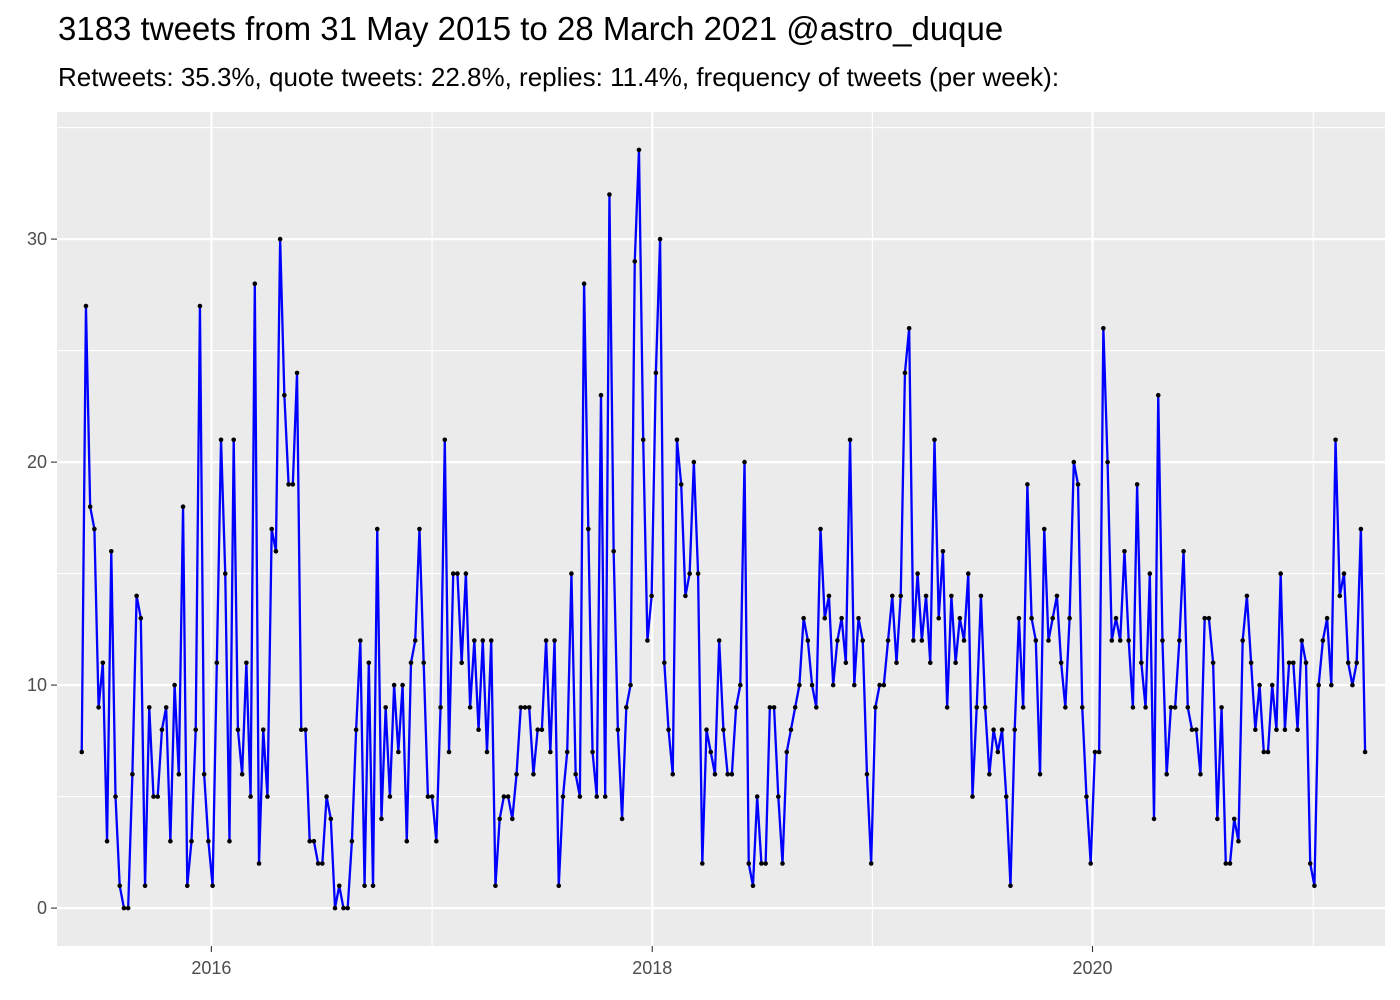  I want to click on y-axis: 0 10 20 30, so click(42, 573).